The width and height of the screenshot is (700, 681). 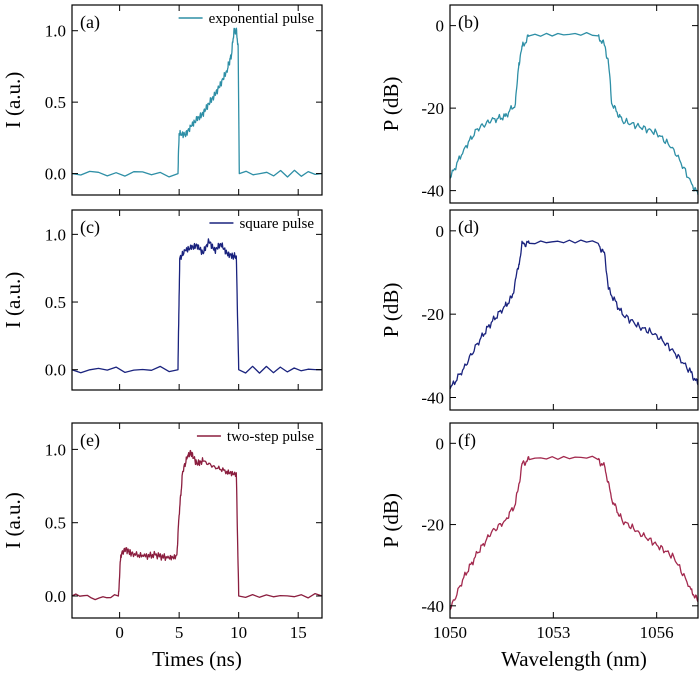 What do you see at coordinates (90, 440) in the screenshot?
I see `panel-label: (e)` at bounding box center [90, 440].